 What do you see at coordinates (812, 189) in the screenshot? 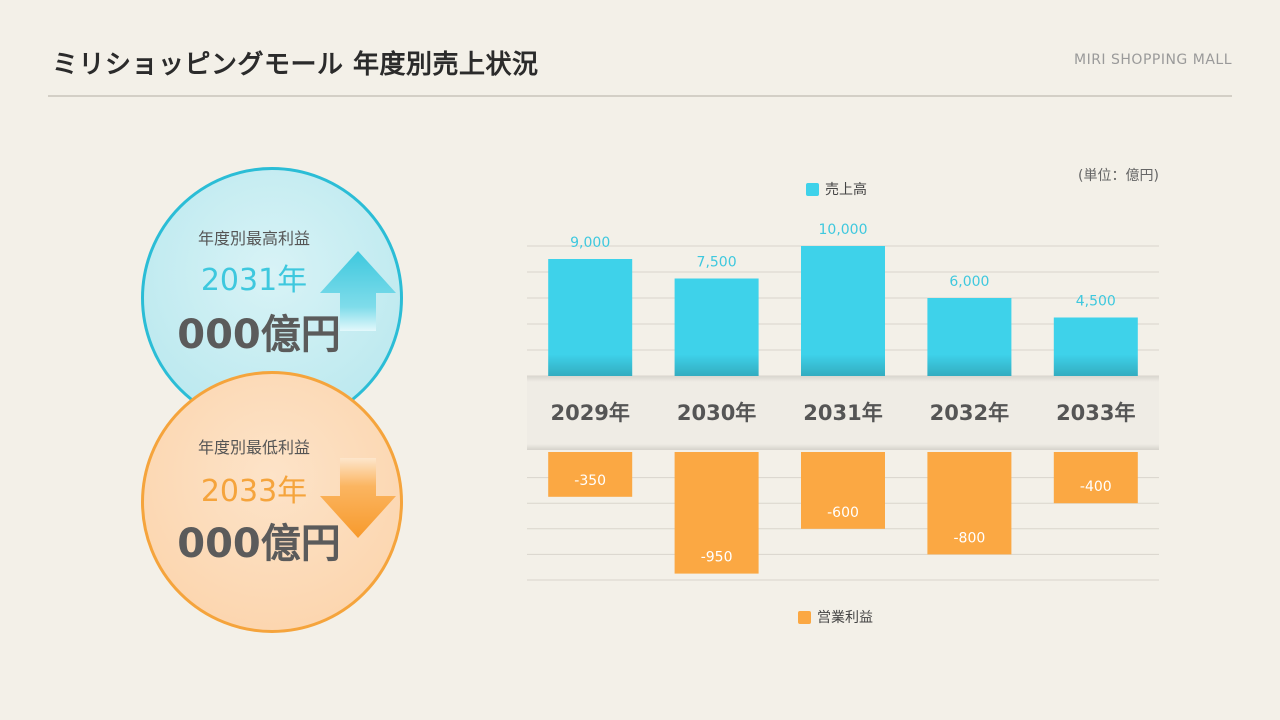
I see `legend-sales-swatch` at bounding box center [812, 189].